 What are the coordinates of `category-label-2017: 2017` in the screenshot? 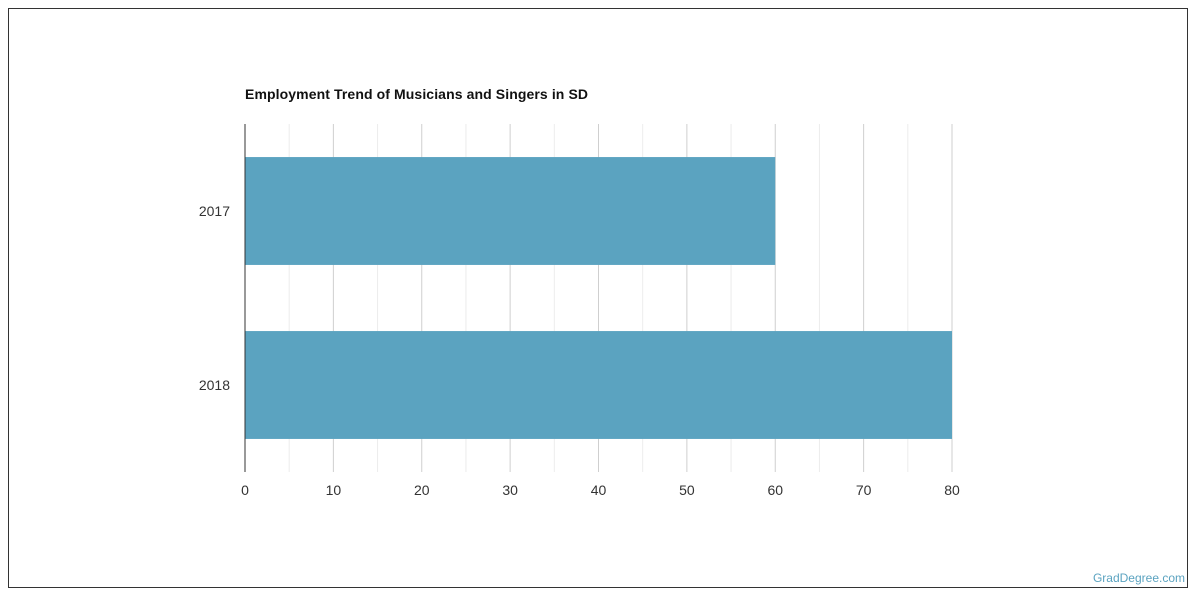 It's located at (214, 211).